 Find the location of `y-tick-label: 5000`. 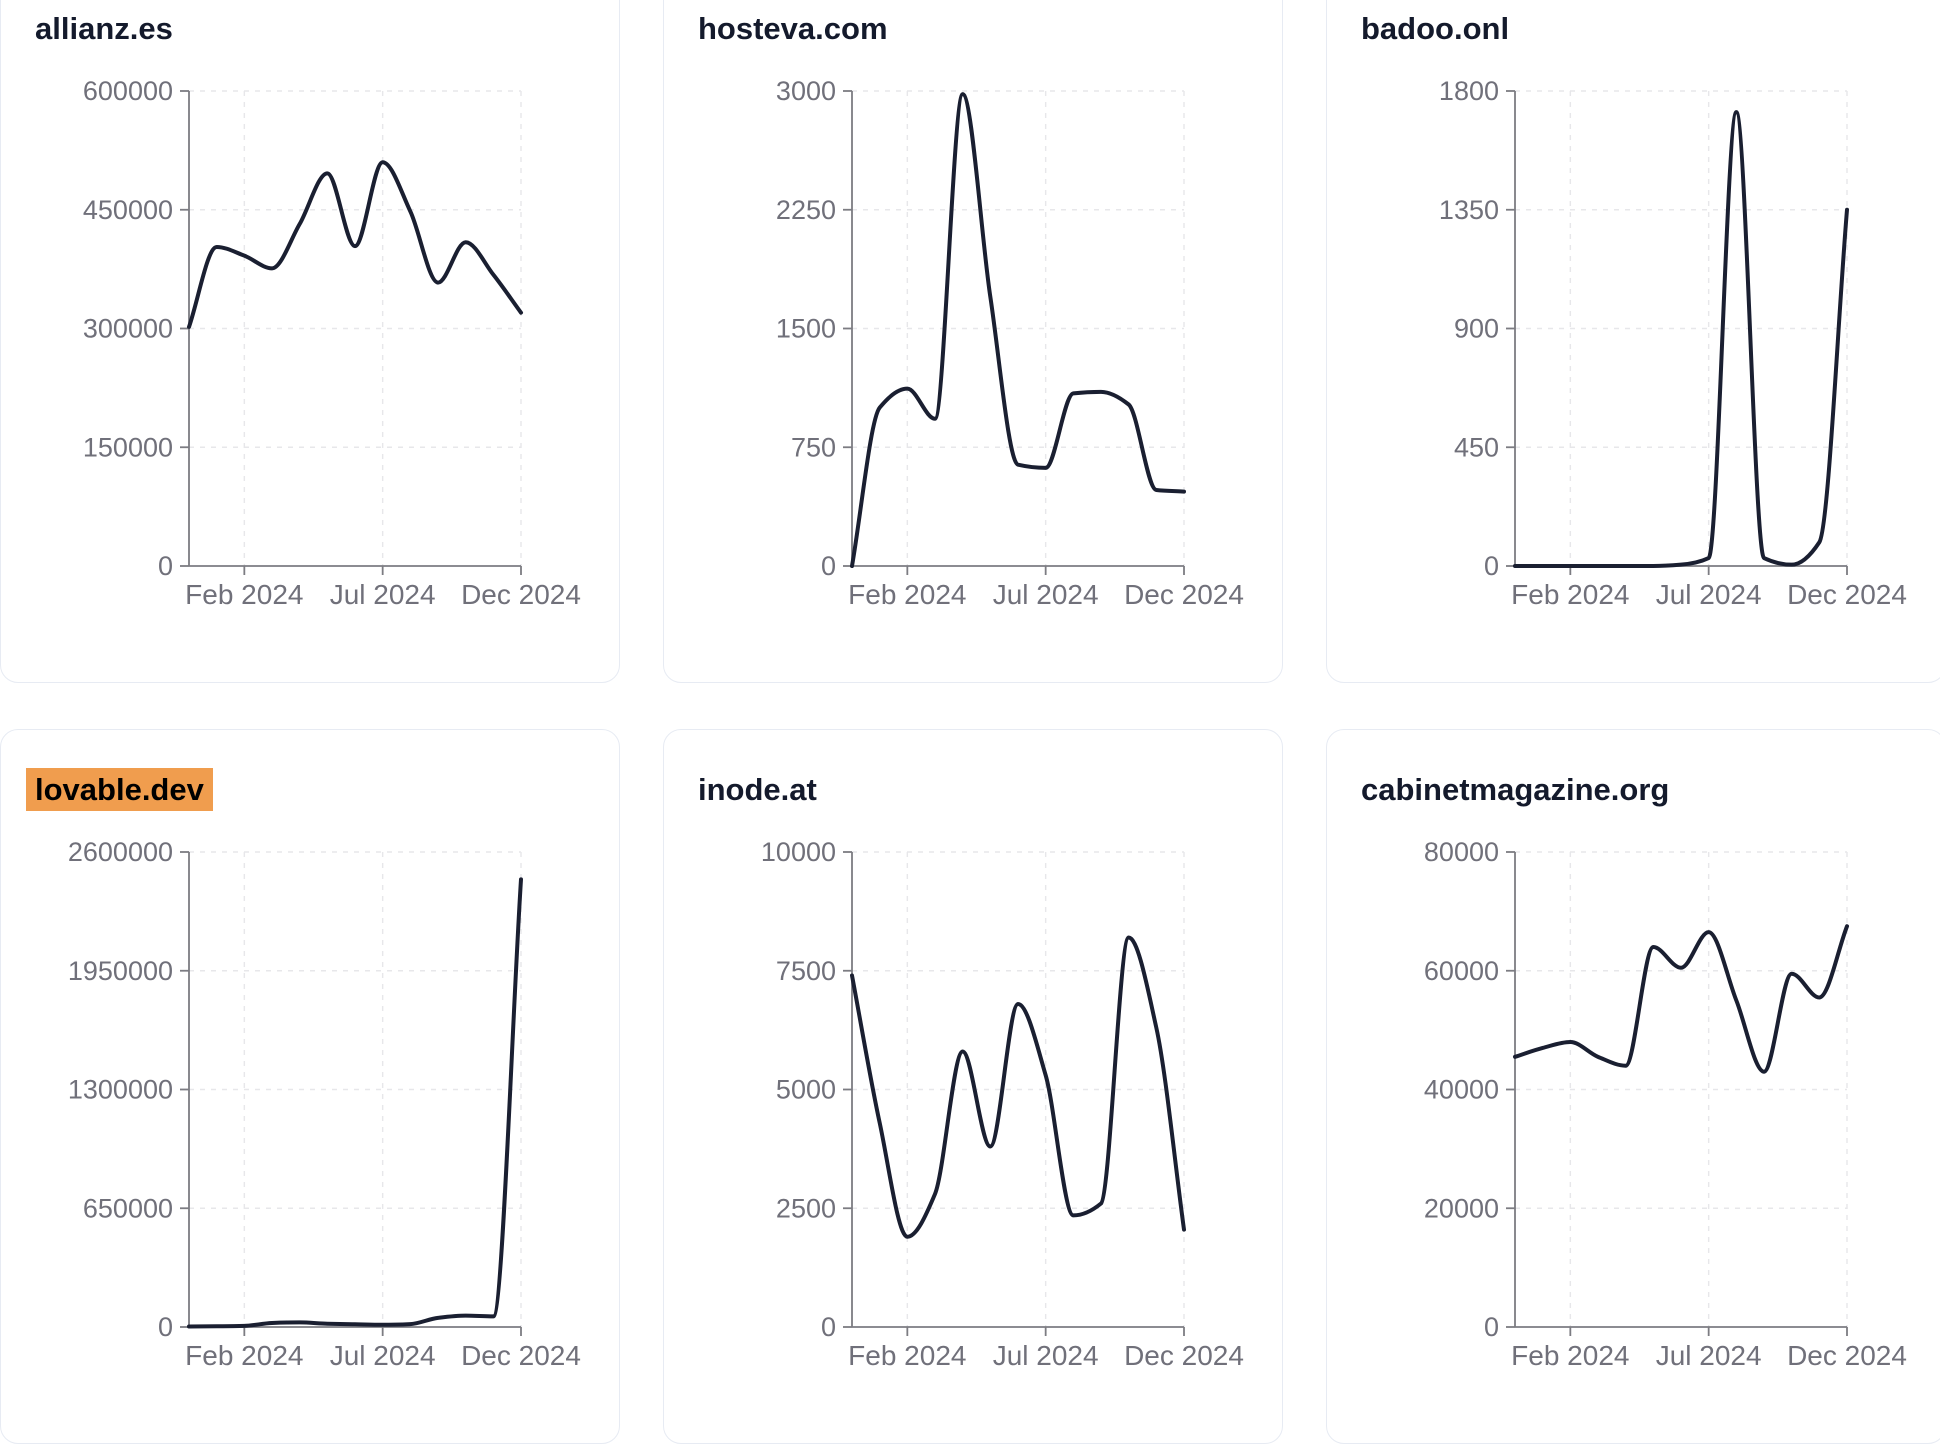

y-tick-label: 5000 is located at coordinates (806, 1090).